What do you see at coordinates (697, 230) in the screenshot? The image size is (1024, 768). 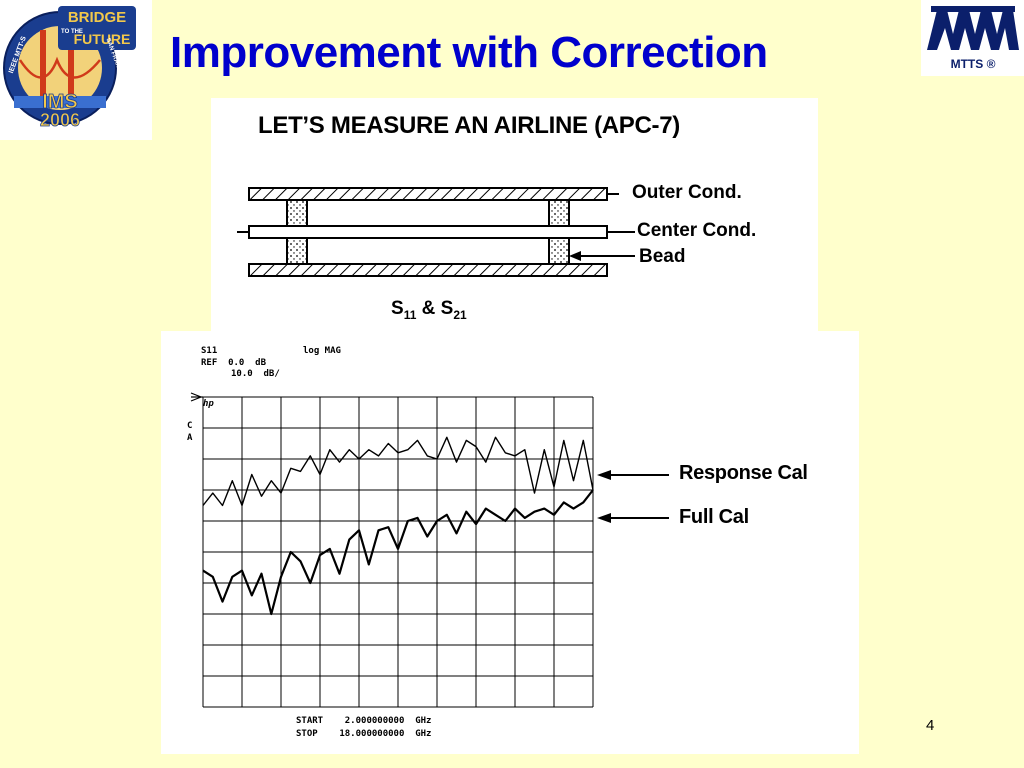 I see `center-conductor-label: Center Cond.` at bounding box center [697, 230].